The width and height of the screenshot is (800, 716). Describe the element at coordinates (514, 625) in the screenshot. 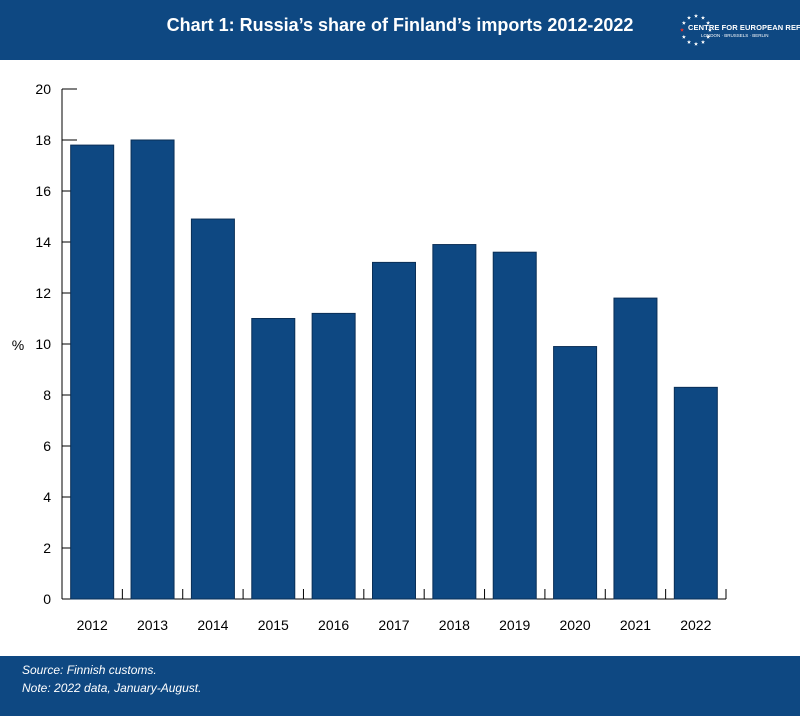

I see `x-tick-label: 2019` at that location.